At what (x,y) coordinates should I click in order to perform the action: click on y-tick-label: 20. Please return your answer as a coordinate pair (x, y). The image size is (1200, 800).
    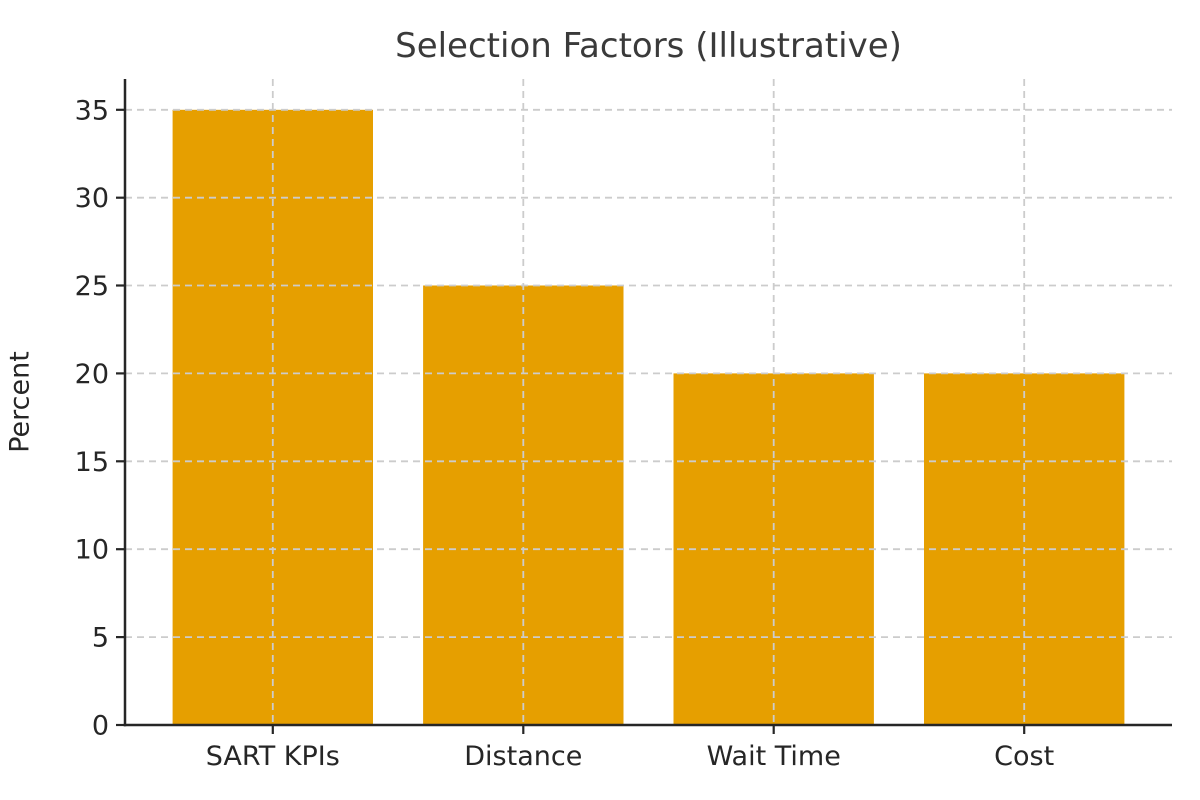
    Looking at the image, I should click on (92, 374).